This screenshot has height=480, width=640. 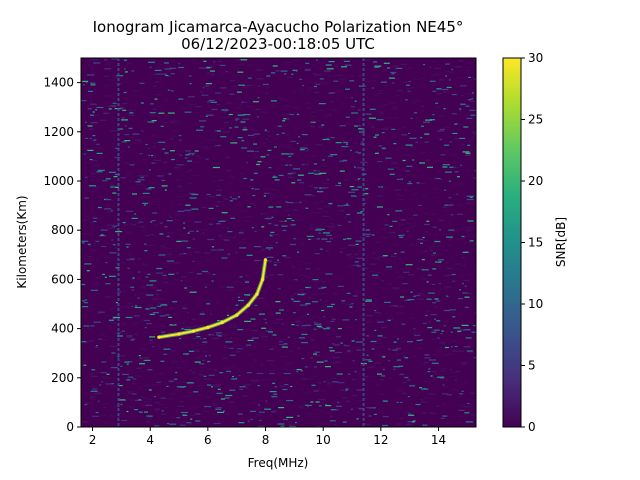 What do you see at coordinates (532, 427) in the screenshot?
I see `colorbar-tick-label: 0` at bounding box center [532, 427].